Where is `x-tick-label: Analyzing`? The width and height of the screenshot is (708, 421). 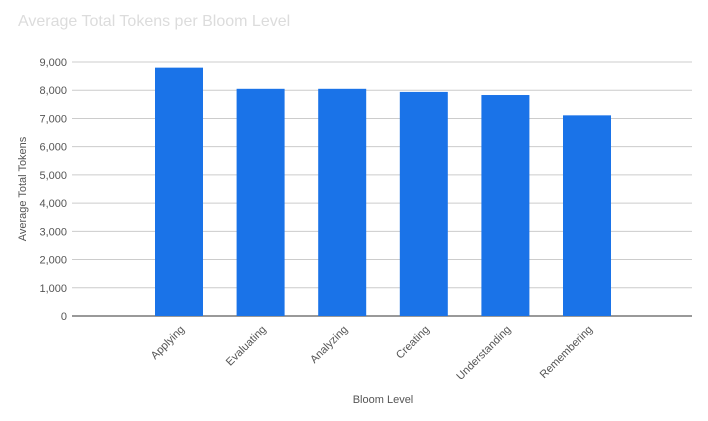
x-tick-label: Analyzing is located at coordinates (329, 345).